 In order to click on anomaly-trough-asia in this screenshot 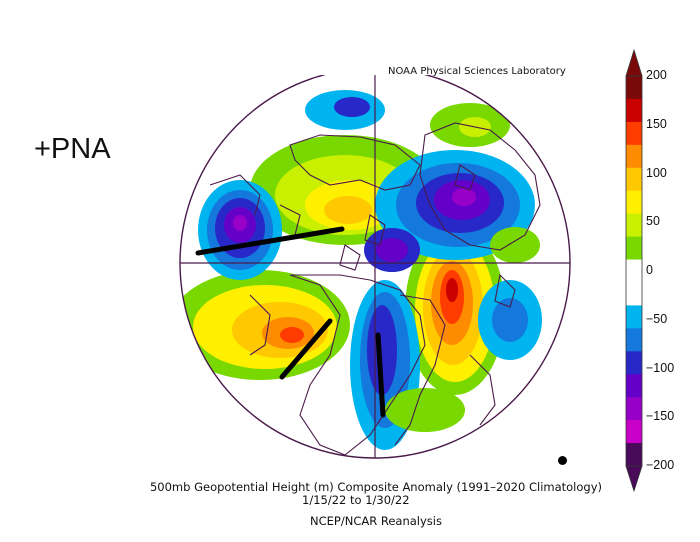, I will do `click(455, 205)`.